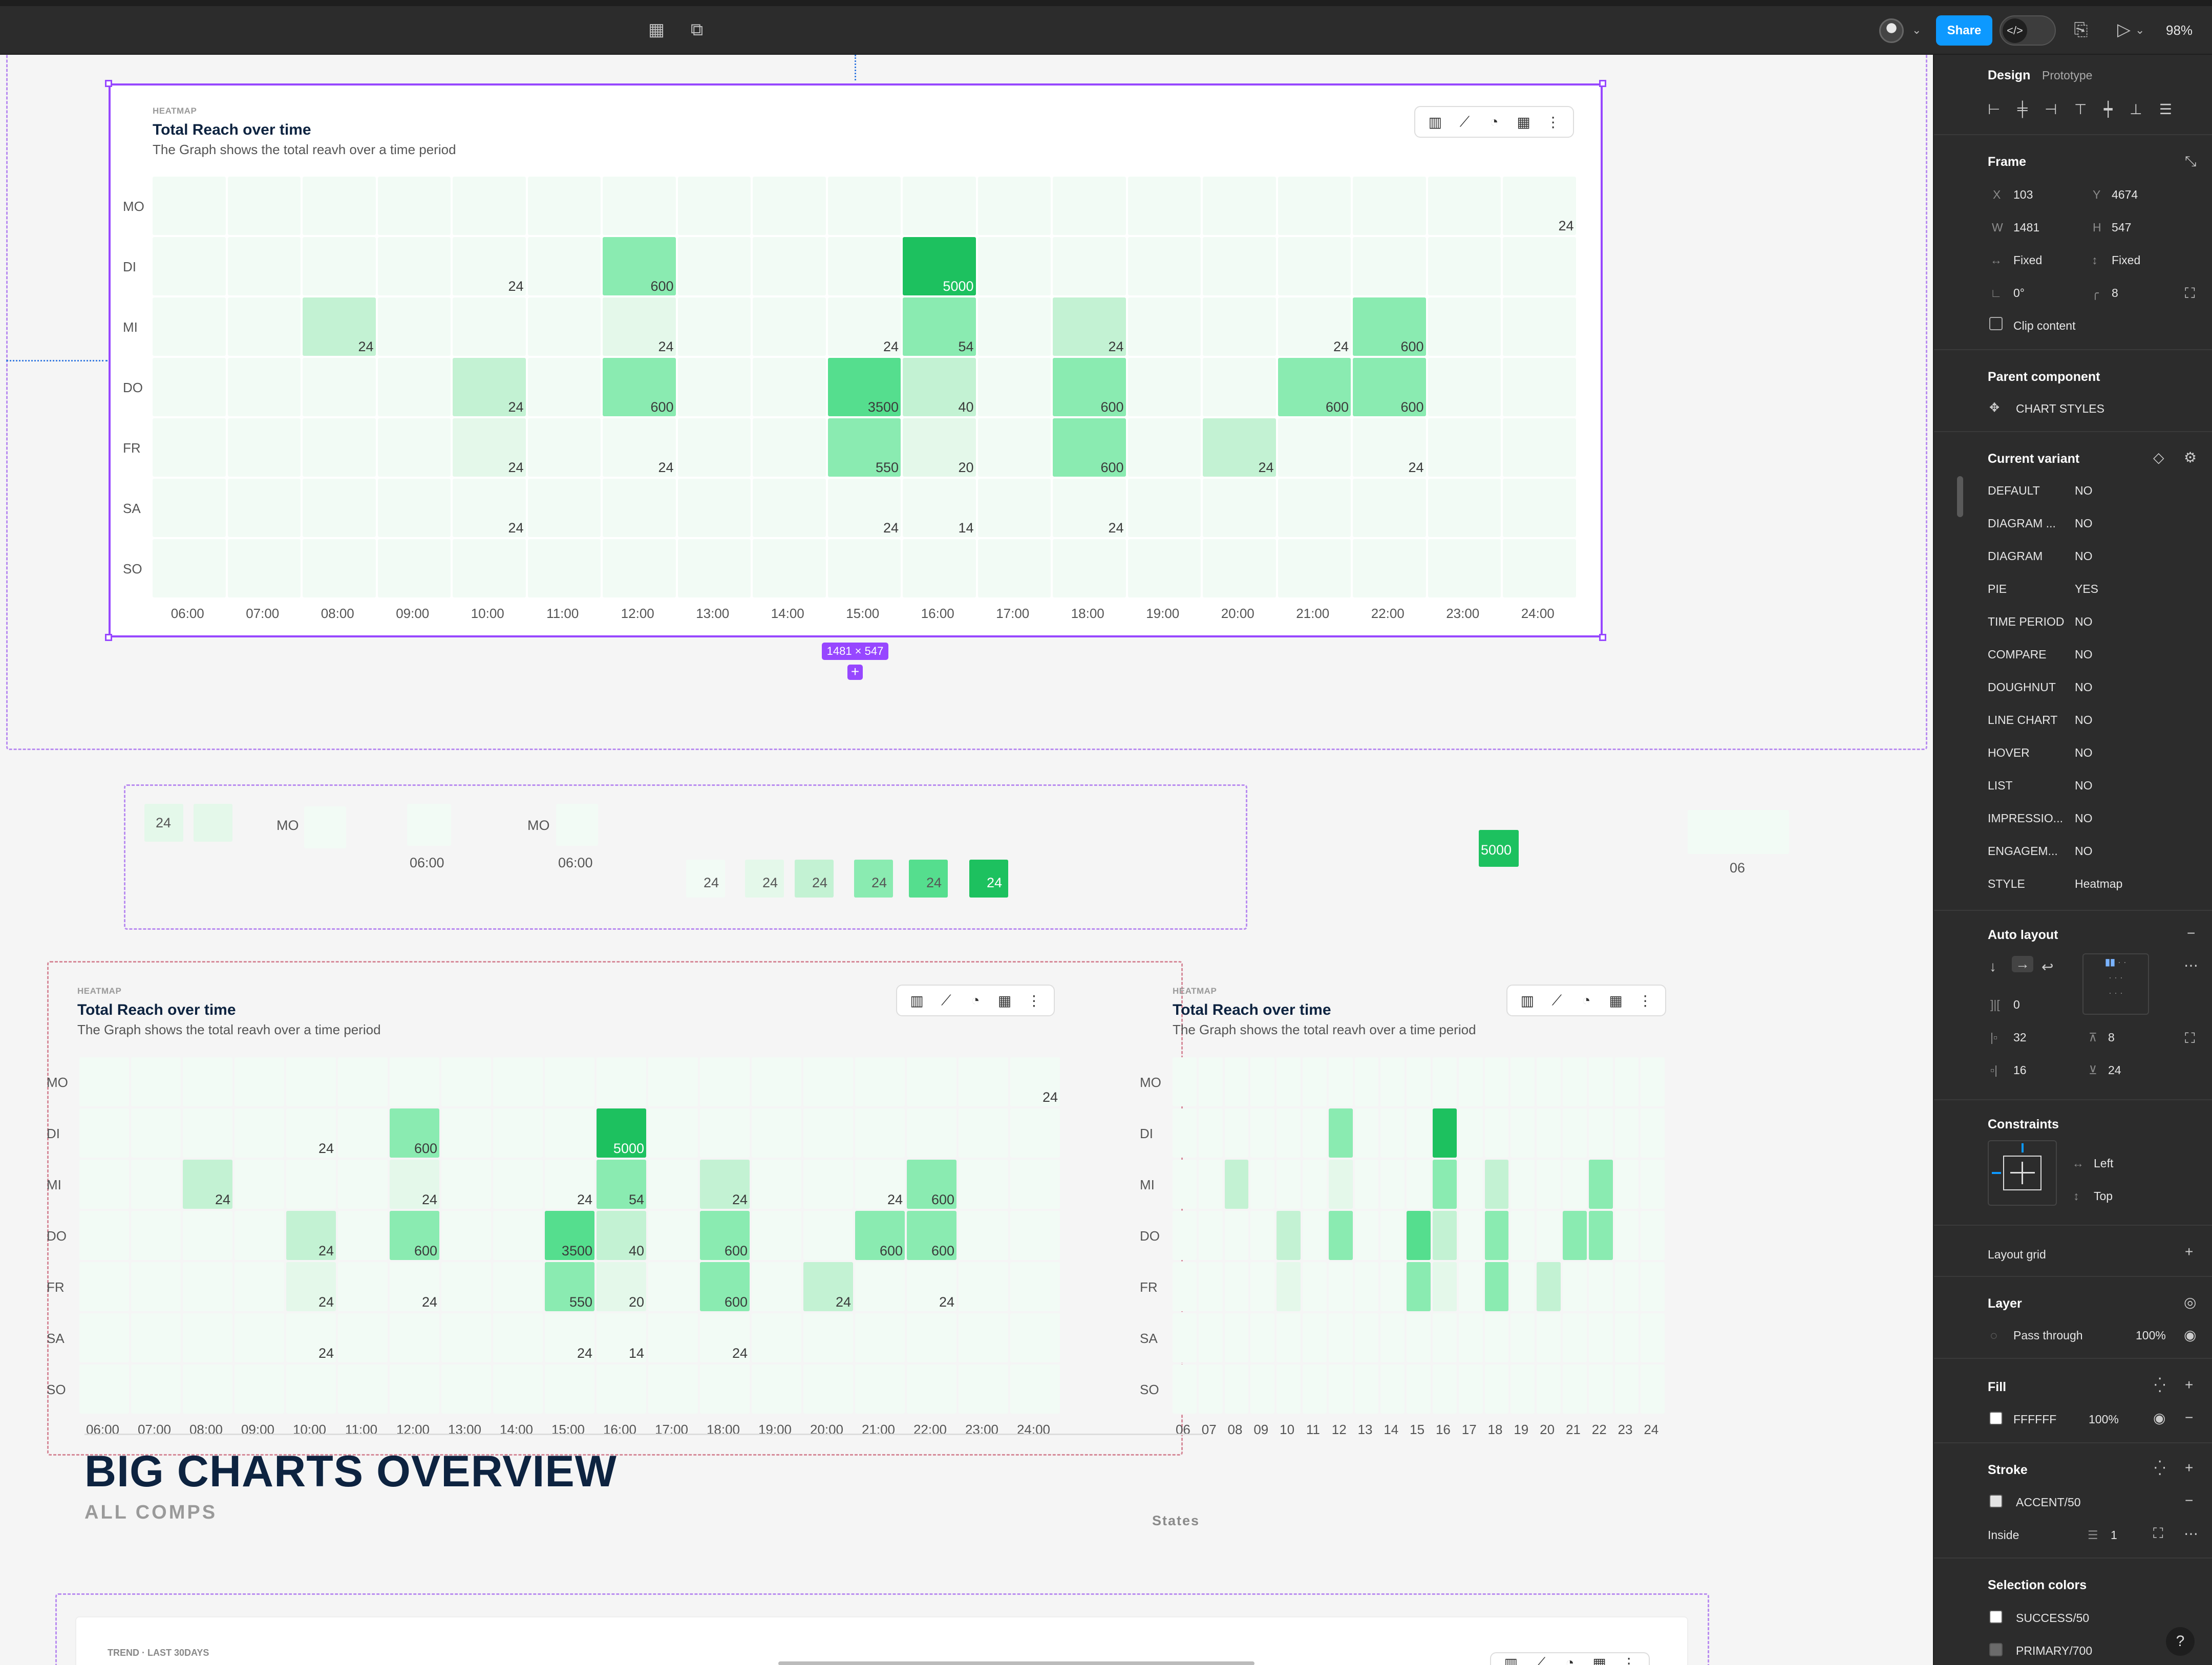 Image resolution: width=2212 pixels, height=1665 pixels. I want to click on frame-select-icon: ⧉, so click(697, 29).